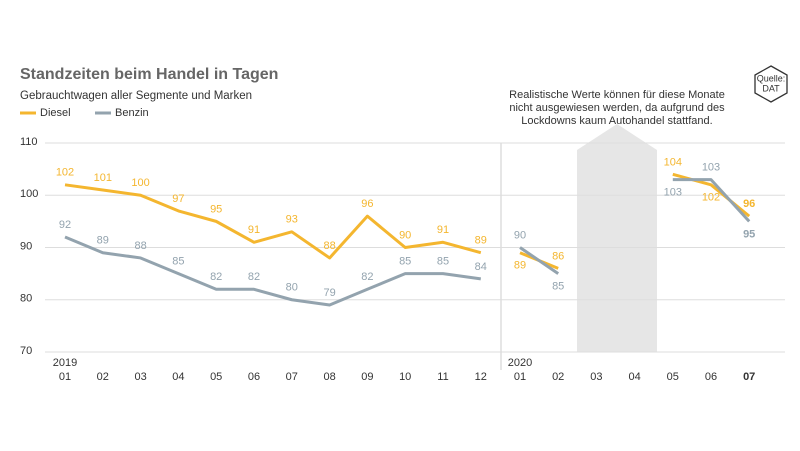  Describe the element at coordinates (405, 377) in the screenshot. I see `x-tick-label: 10` at that location.